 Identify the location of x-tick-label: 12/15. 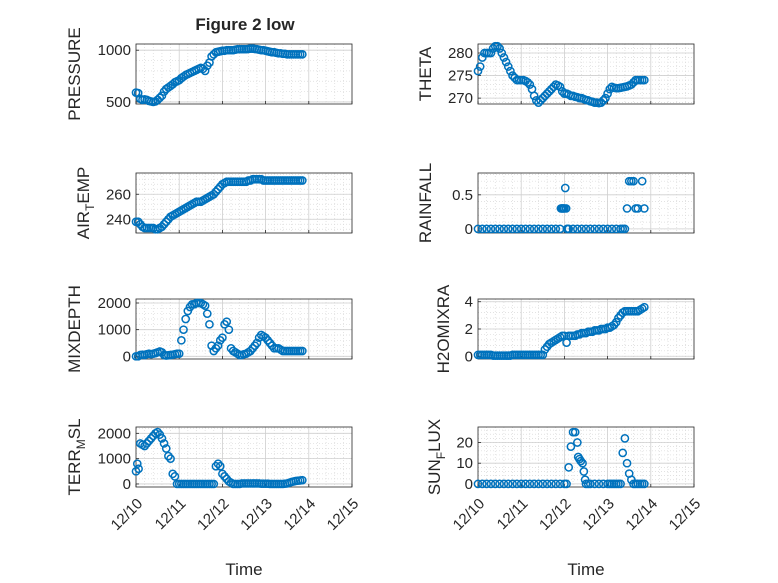
(685, 514).